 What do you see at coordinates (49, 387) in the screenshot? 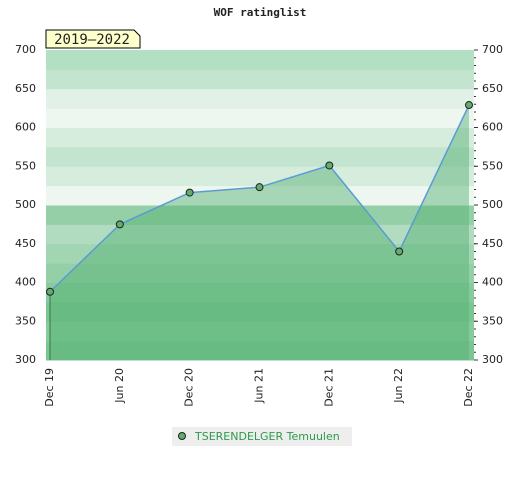
I see `x-tick-label: Dec 19` at bounding box center [49, 387].